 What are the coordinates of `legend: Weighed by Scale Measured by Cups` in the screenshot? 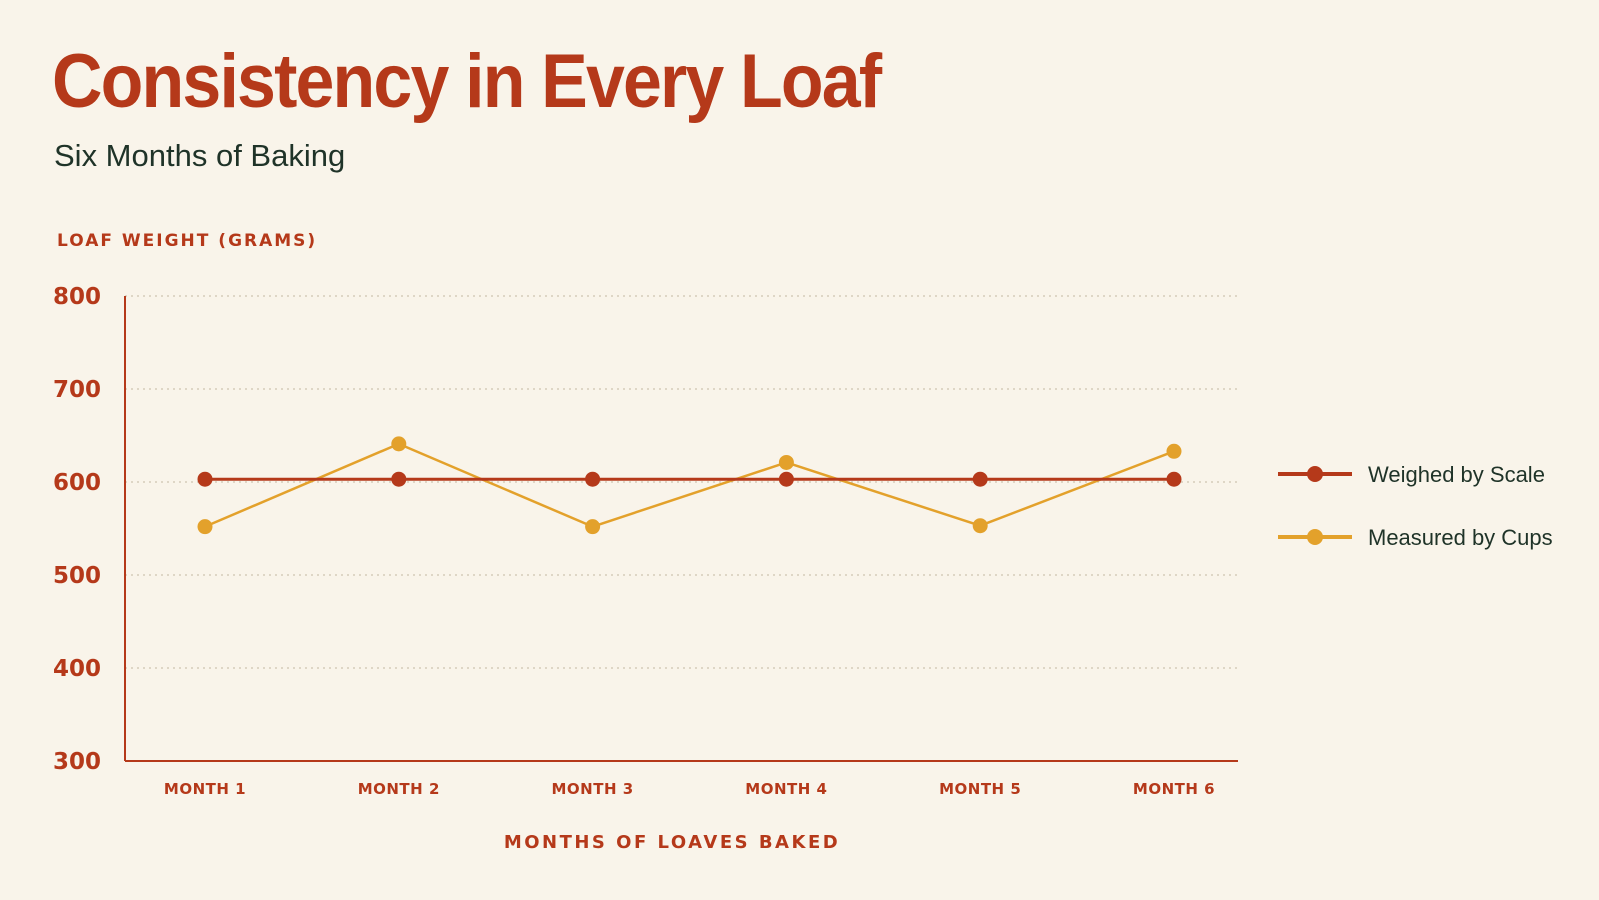 It's located at (1415, 506).